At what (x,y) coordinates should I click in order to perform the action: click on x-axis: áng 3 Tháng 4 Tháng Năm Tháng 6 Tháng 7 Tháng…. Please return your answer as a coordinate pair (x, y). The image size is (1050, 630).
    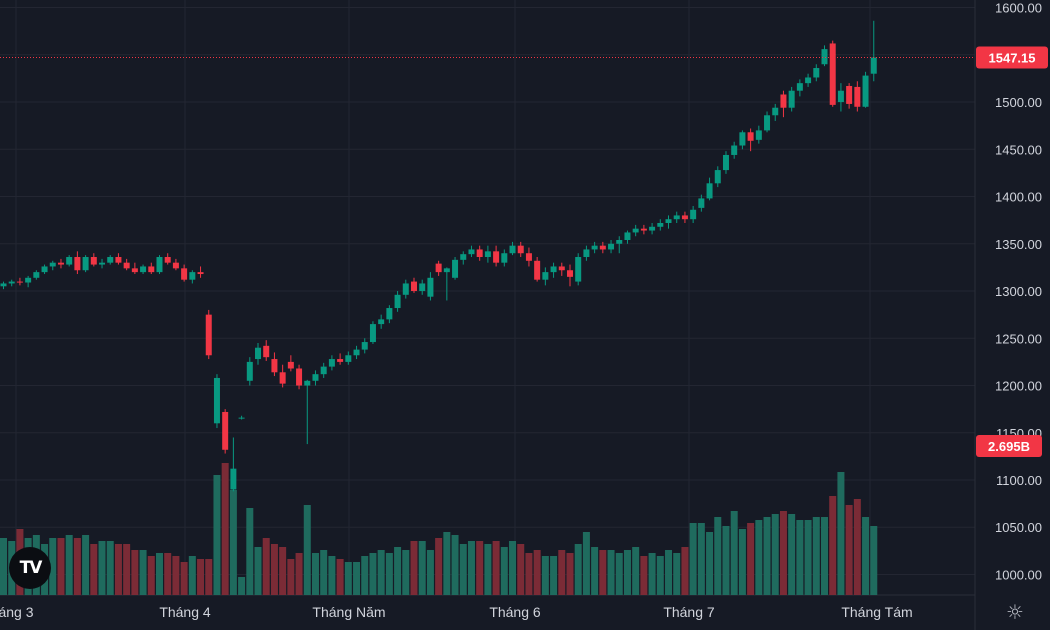
    Looking at the image, I should click on (456, 612).